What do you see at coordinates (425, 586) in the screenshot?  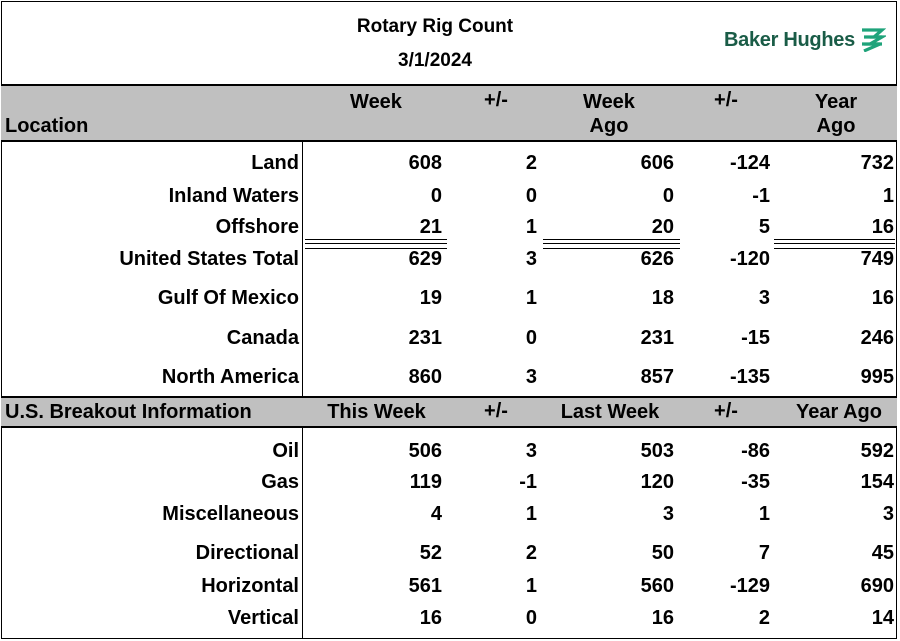 I see `week-value: 561` at bounding box center [425, 586].